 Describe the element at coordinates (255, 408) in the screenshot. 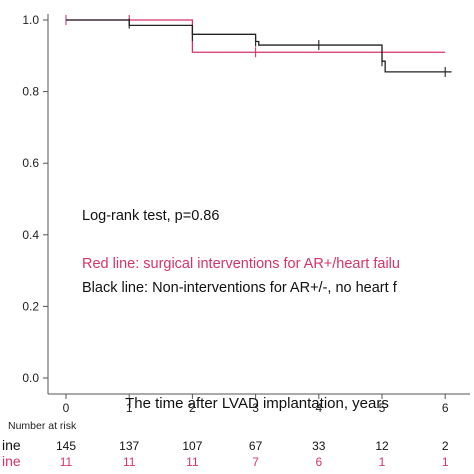

I see `x-tick-label: 3` at that location.